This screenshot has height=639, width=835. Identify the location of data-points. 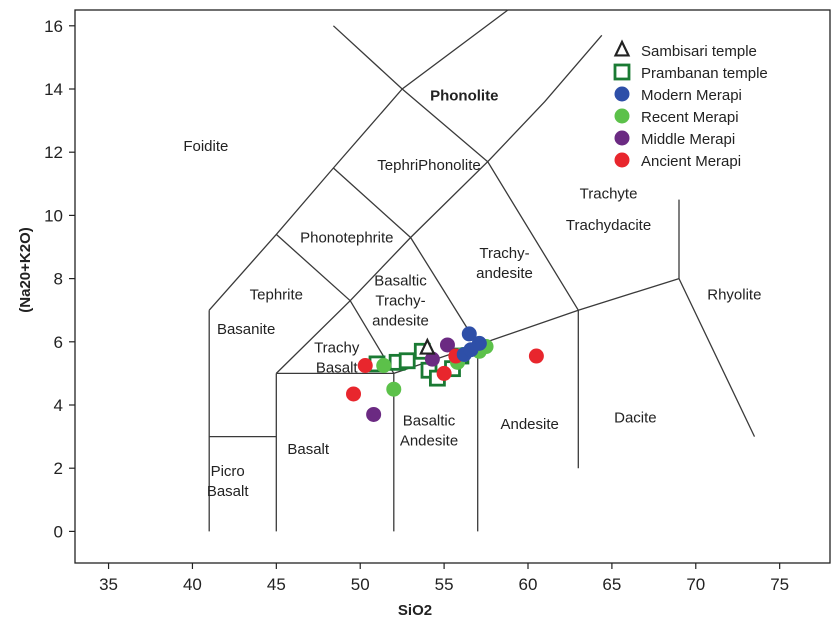
(445, 374).